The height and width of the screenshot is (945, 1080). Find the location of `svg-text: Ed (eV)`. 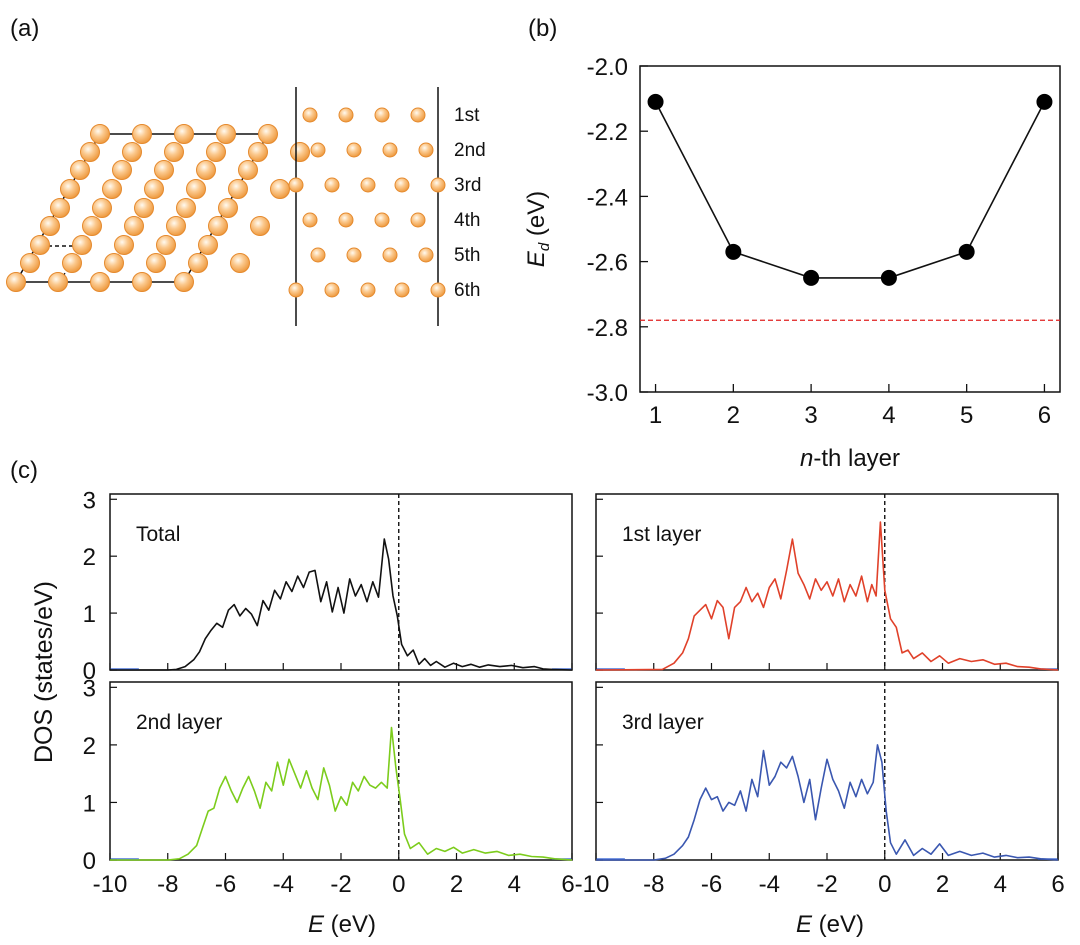

svg-text: Ed (eV) is located at coordinates (538, 229).